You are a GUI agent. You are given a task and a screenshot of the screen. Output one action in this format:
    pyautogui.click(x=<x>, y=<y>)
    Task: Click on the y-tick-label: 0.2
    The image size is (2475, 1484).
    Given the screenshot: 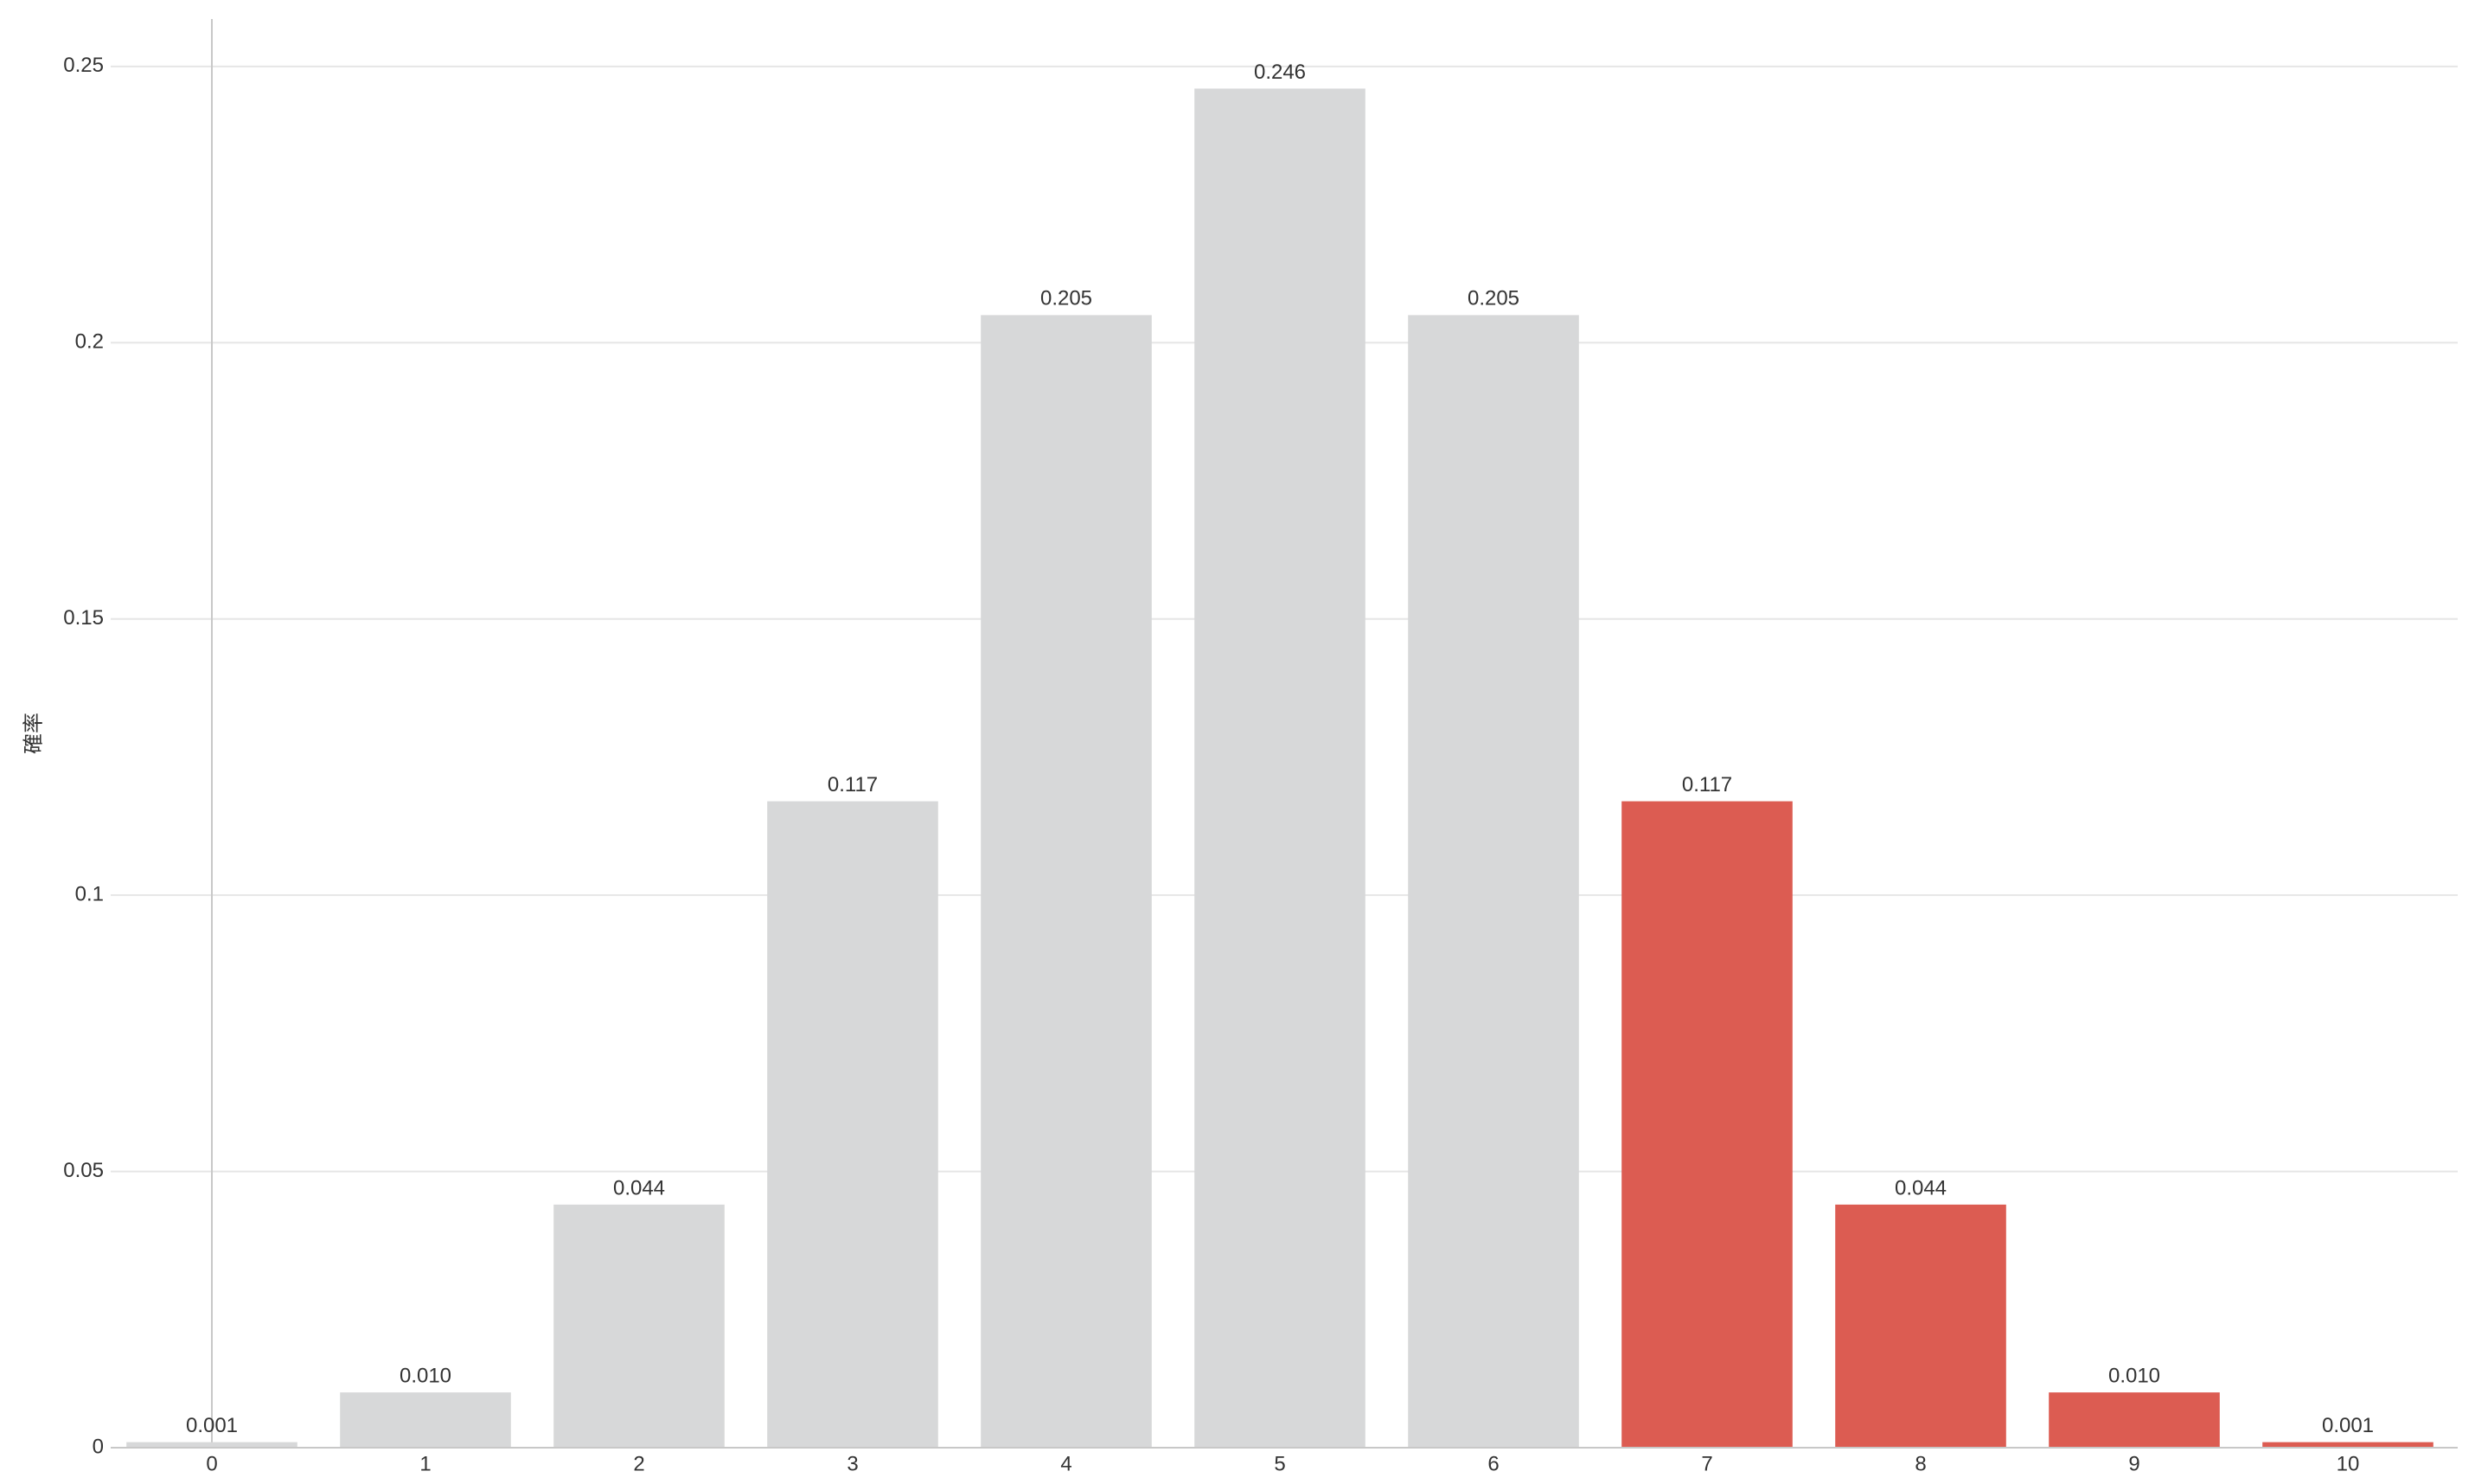 What is the action you would take?
    pyautogui.click(x=89, y=342)
    